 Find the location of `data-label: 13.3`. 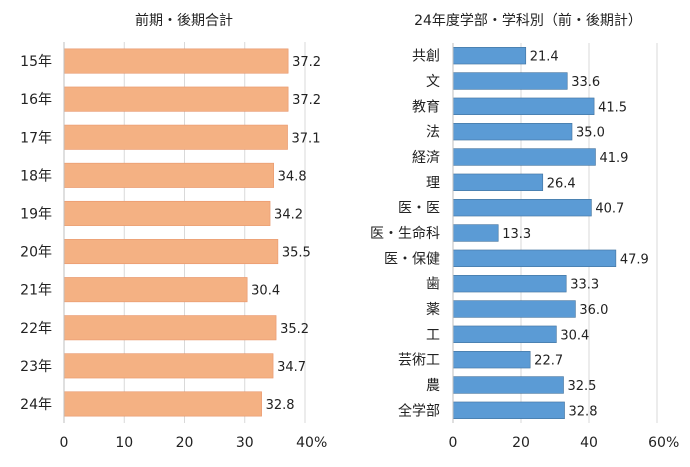

data-label: 13.3 is located at coordinates (516, 234).